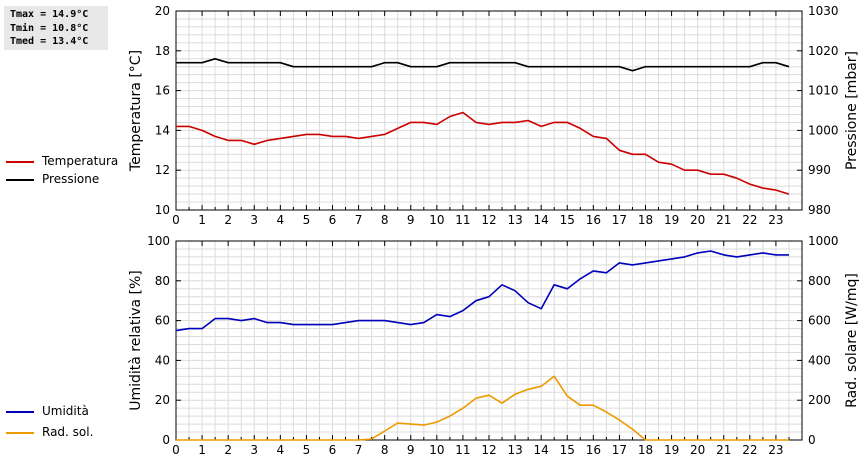 This screenshot has width=860, height=460. I want to click on legend-swatch-rad-sol, so click(20, 433).